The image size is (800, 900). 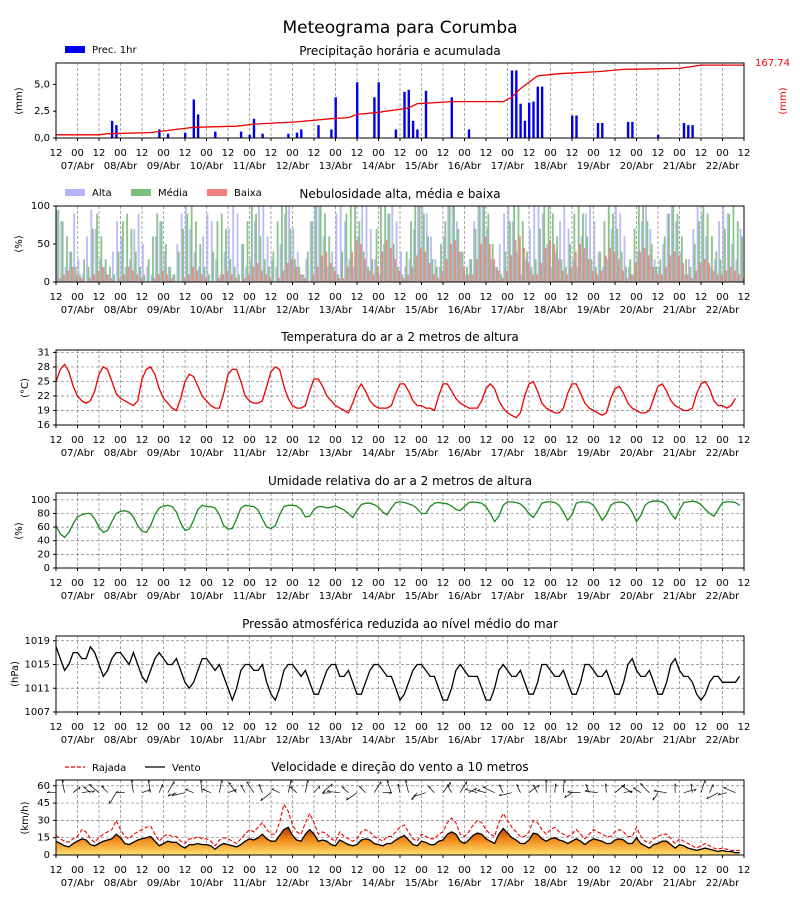 I want to click on xtick-date-label: 07/Abr, so click(x=78, y=740).